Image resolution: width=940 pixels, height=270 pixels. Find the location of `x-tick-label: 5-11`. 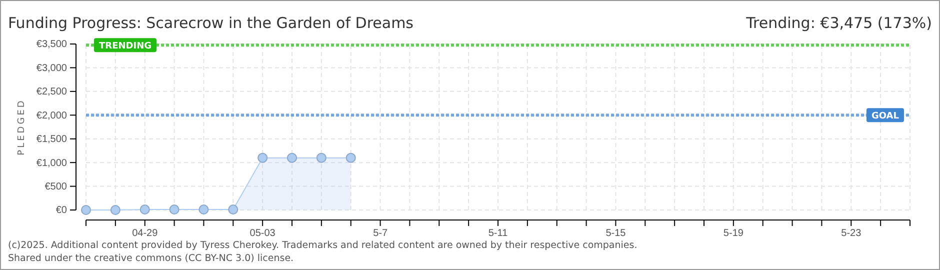

x-tick-label: 5-11 is located at coordinates (498, 234).